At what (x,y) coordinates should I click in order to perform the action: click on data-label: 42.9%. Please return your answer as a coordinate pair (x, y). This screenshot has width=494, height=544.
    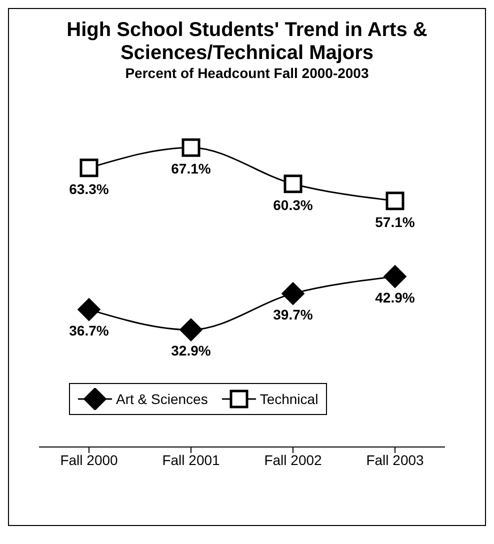
    Looking at the image, I should click on (395, 297).